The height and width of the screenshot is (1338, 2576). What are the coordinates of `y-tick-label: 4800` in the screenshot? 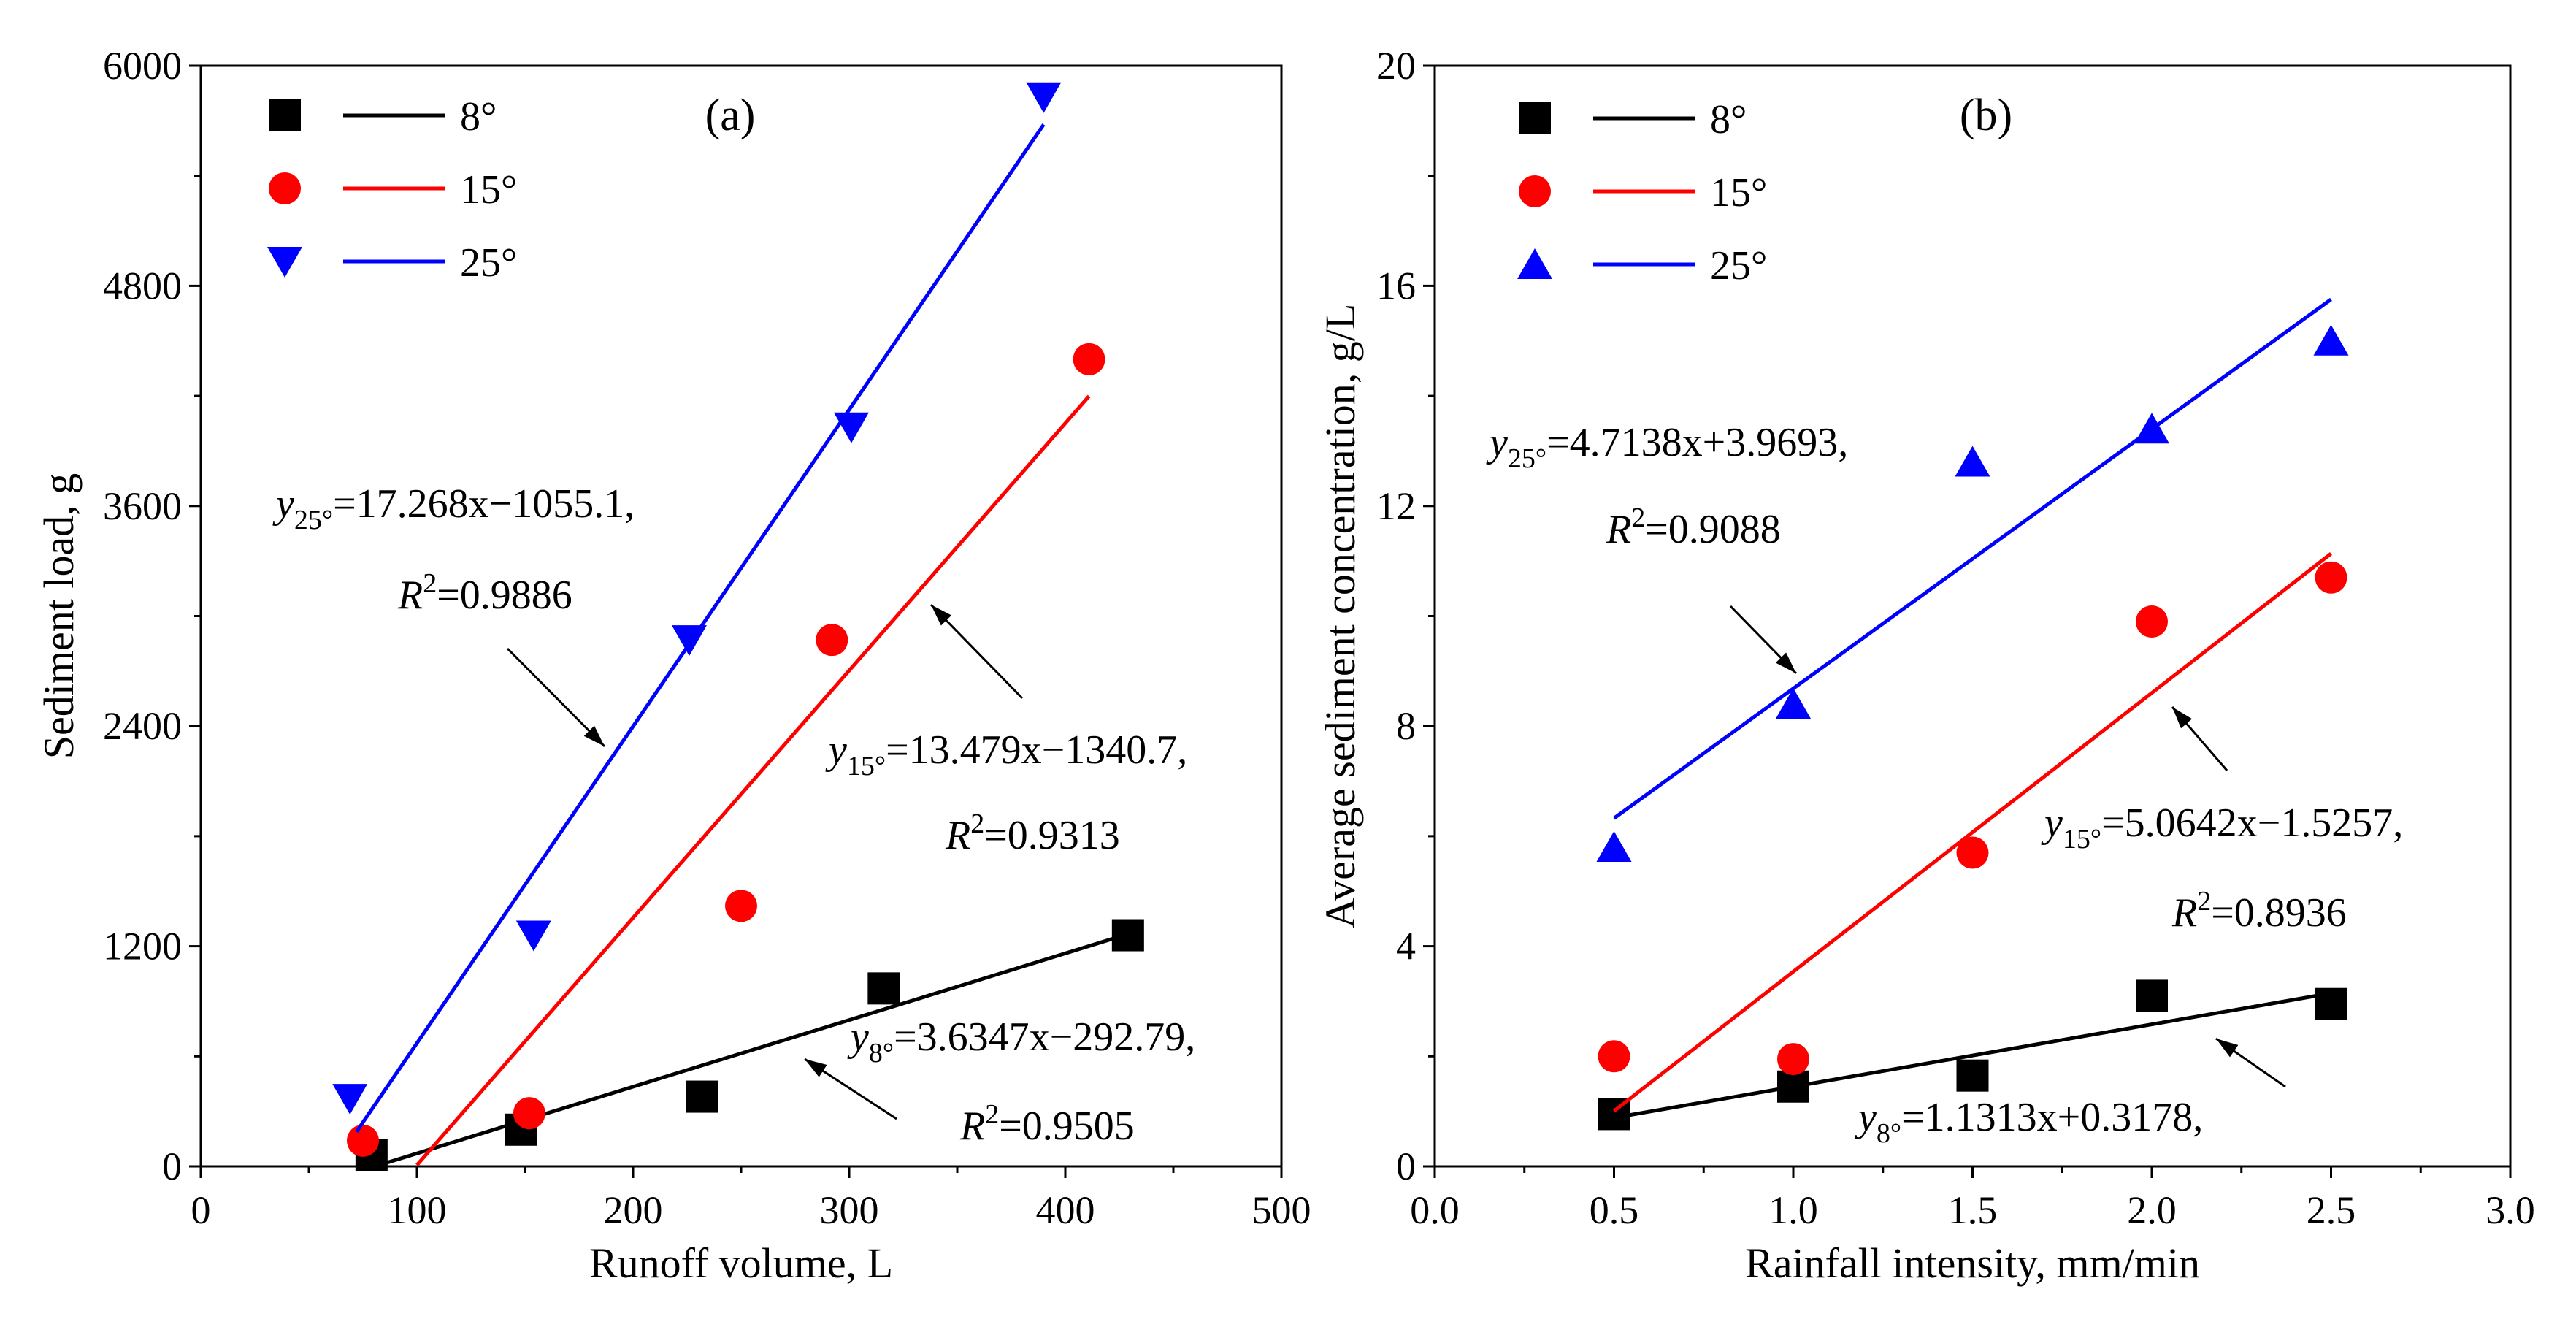 It's located at (142, 285).